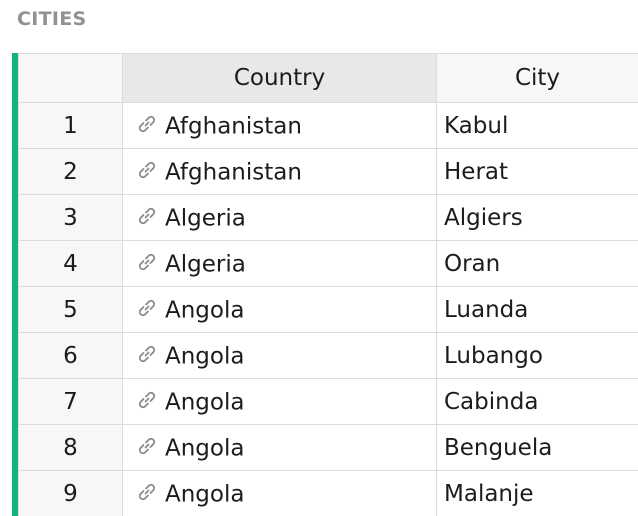  What do you see at coordinates (15, 284) in the screenshot?
I see `active-widget-accent` at bounding box center [15, 284].